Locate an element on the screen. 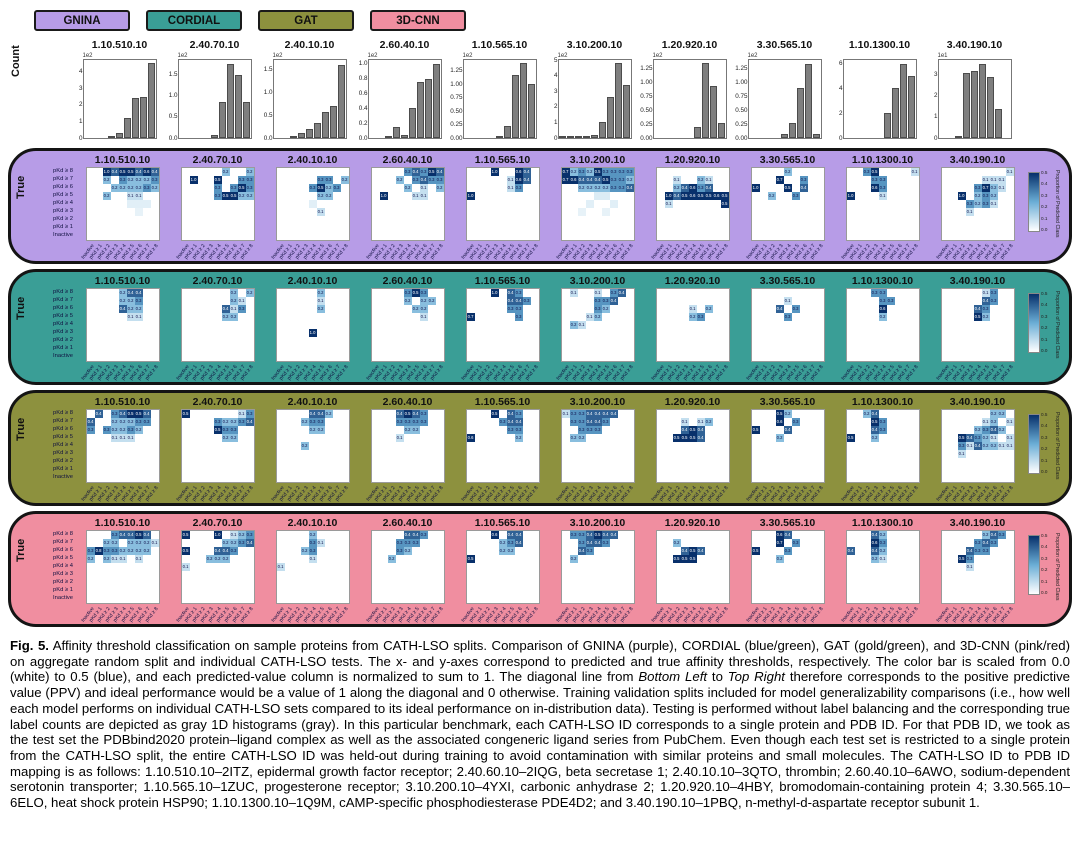 The height and width of the screenshot is (859, 1080). heatmap-cell: 0.1 is located at coordinates (423, 317).